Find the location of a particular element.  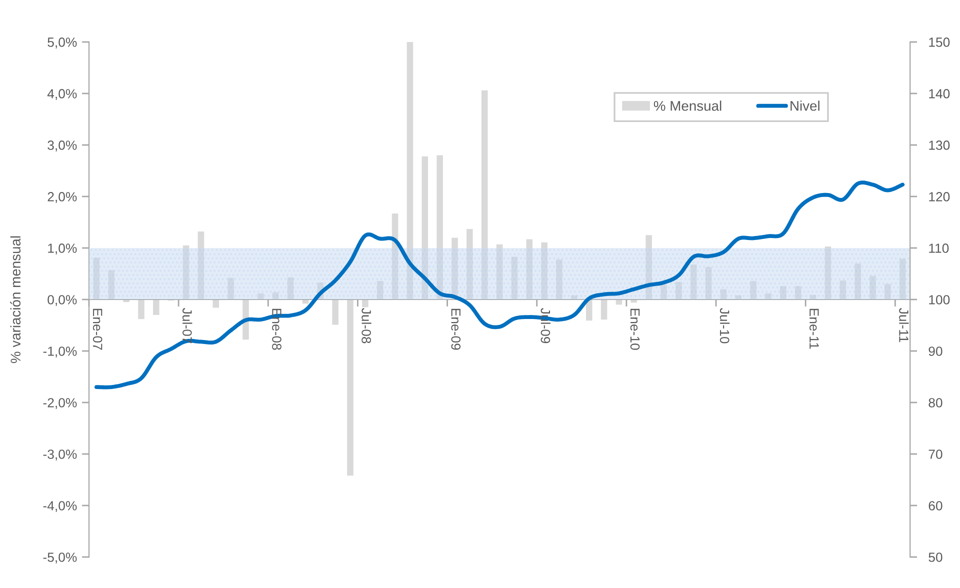

y-tick-label: 4,0% is located at coordinates (62, 94).